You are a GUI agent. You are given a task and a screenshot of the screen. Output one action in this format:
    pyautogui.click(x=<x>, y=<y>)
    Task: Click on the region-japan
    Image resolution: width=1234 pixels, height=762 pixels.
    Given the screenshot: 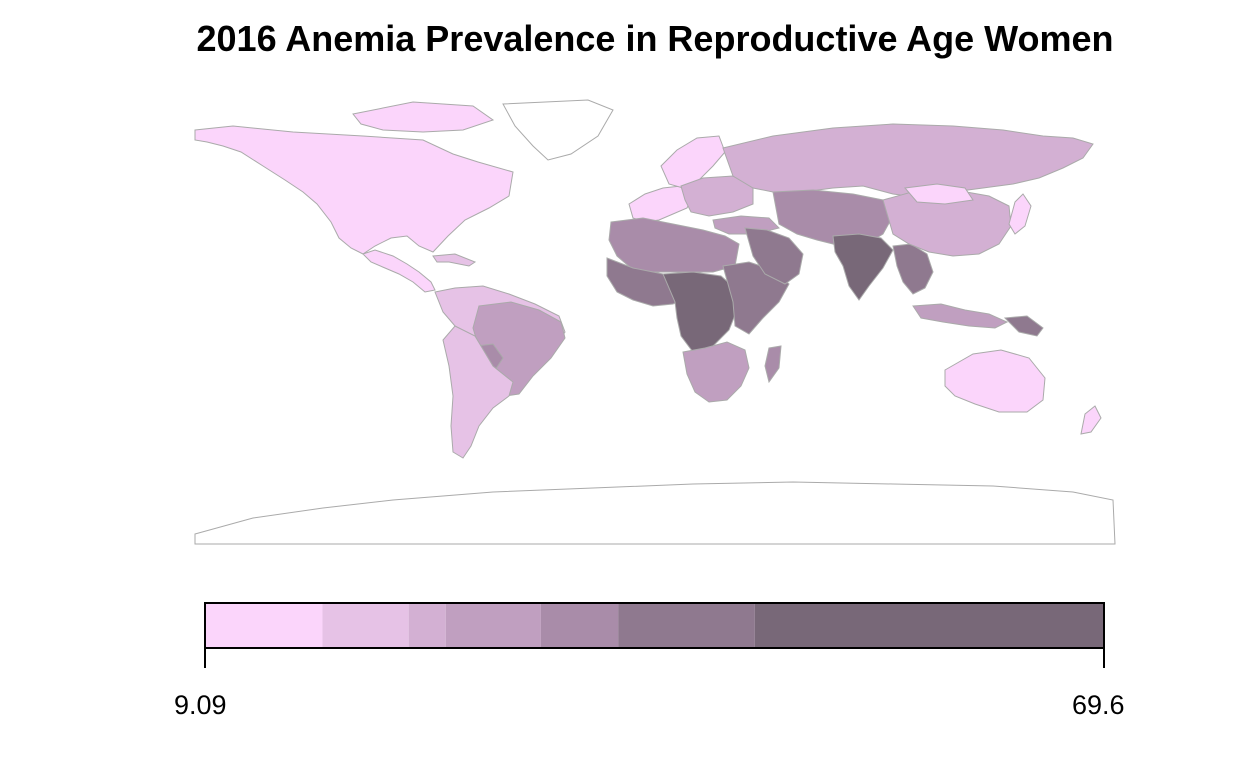 What is the action you would take?
    pyautogui.click(x=1020, y=214)
    